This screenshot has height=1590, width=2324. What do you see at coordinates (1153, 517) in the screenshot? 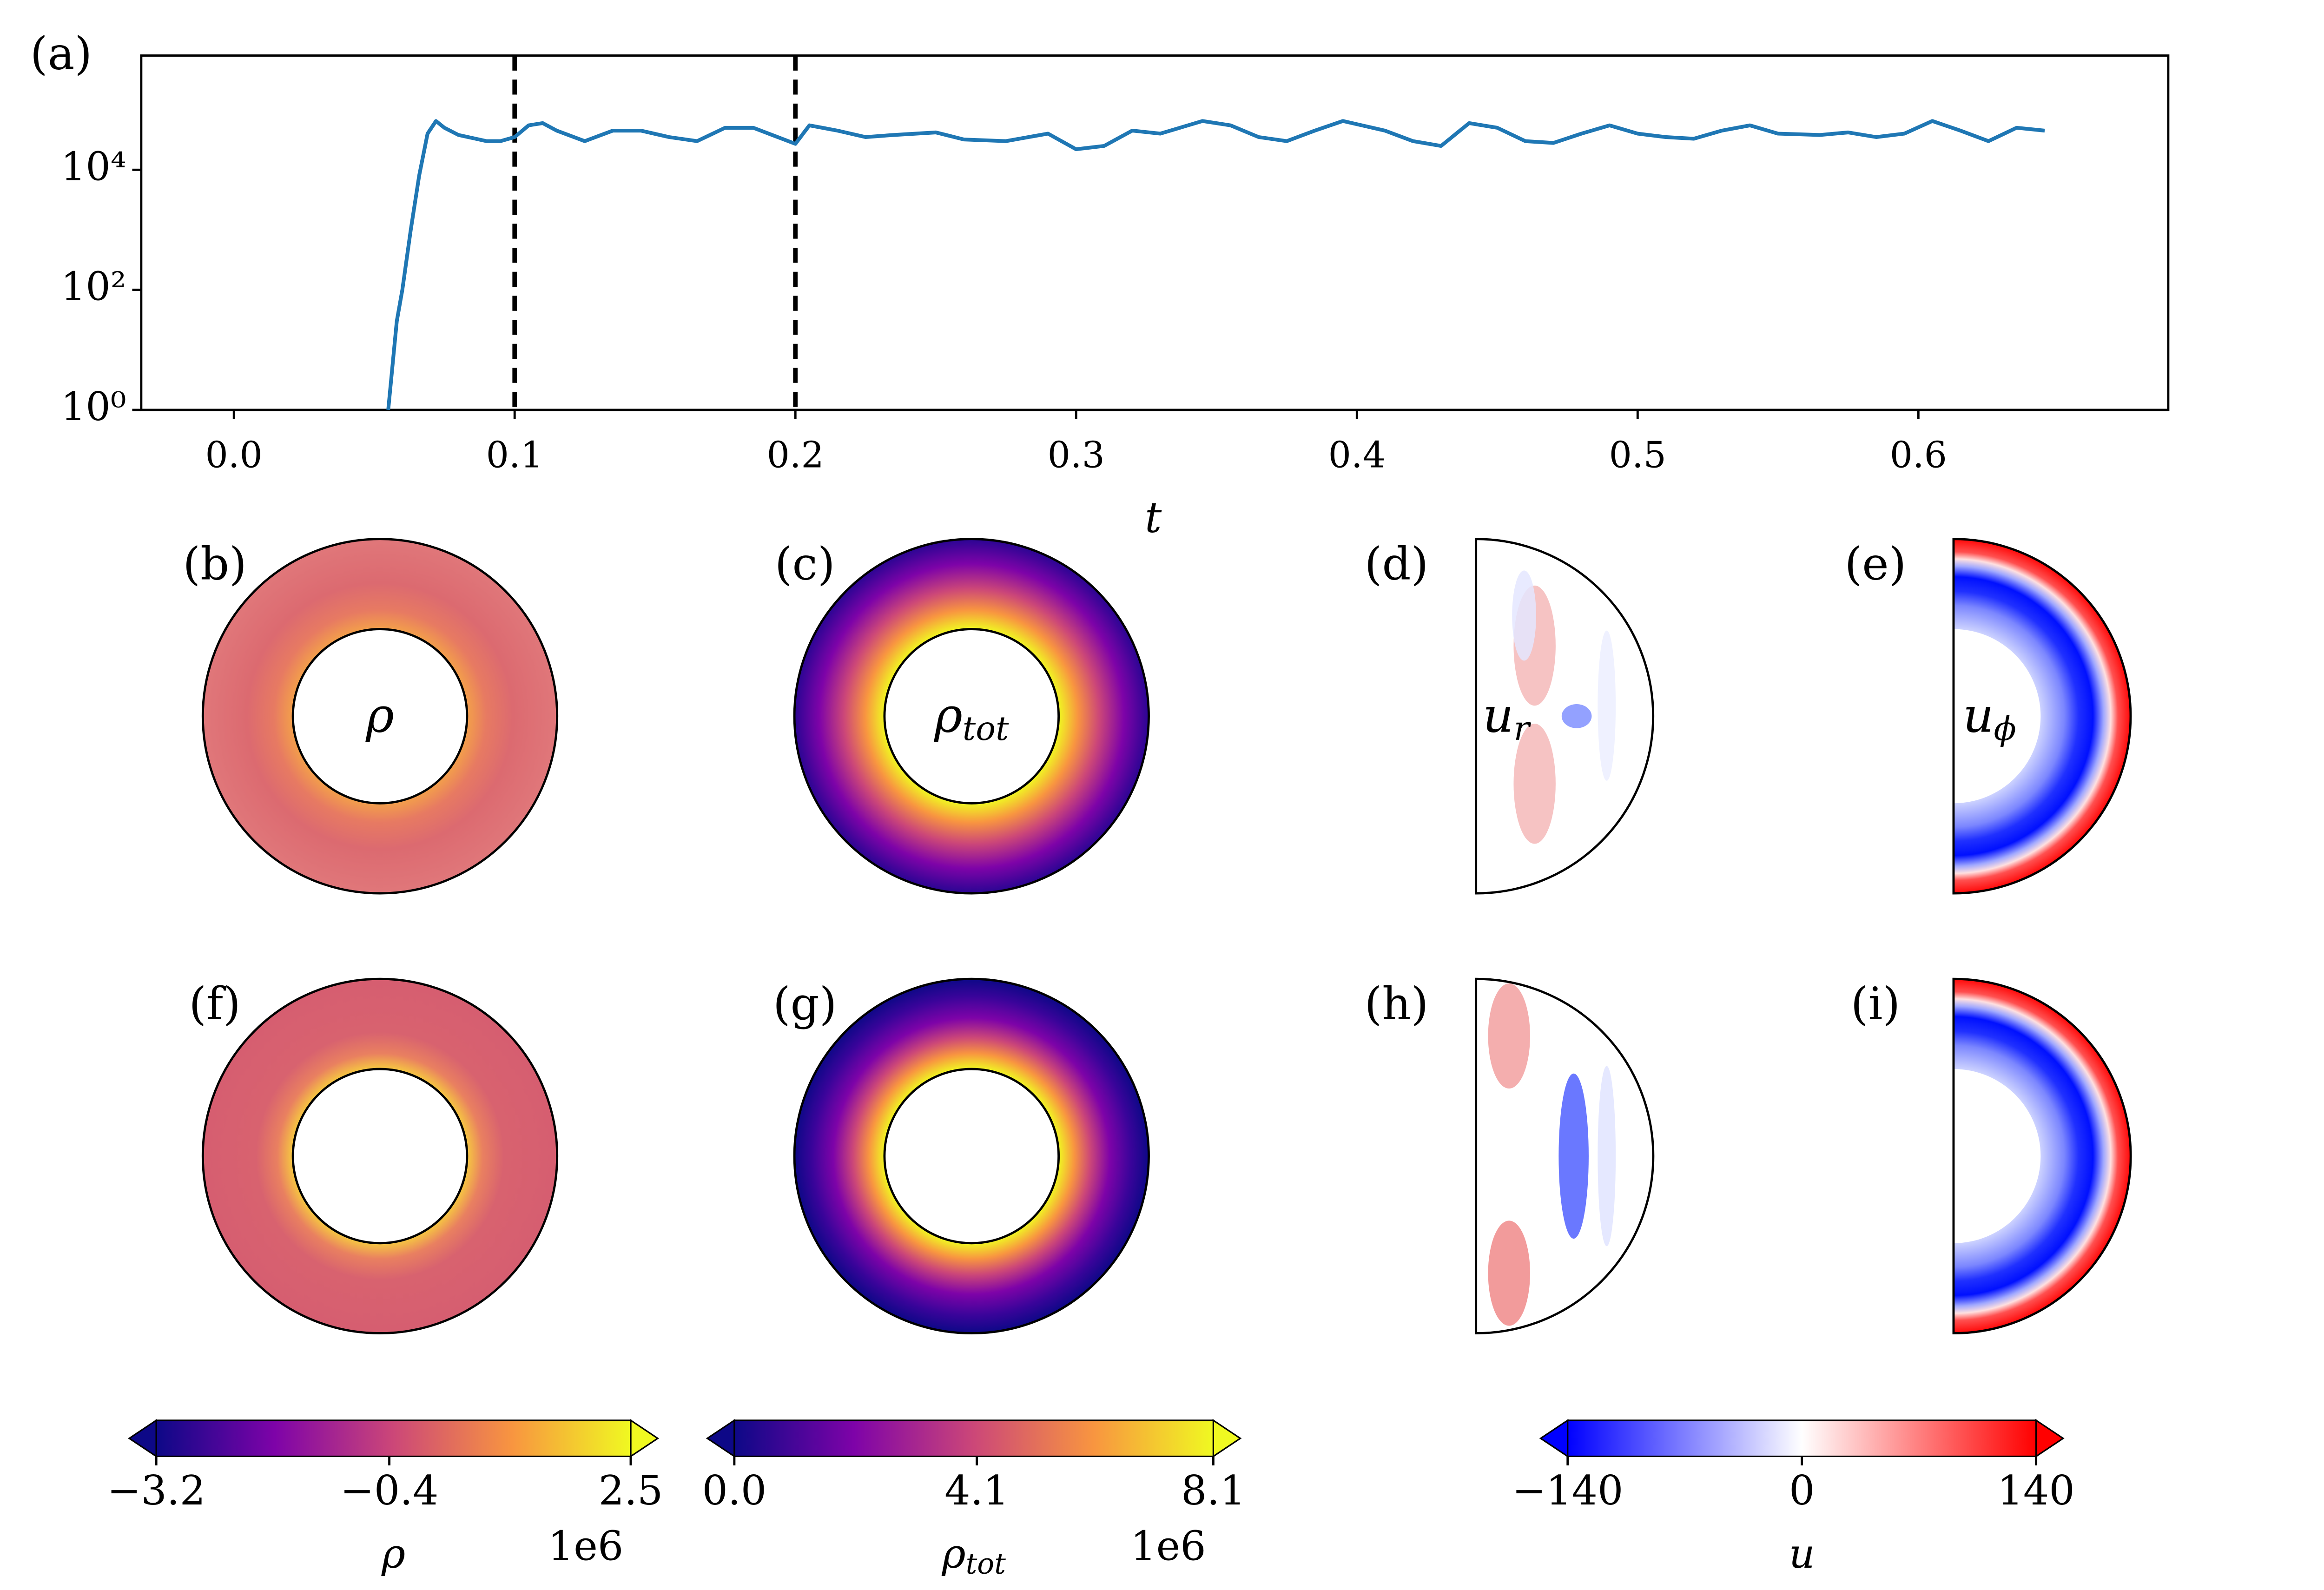
I see `x-axis-label: t` at bounding box center [1153, 517].